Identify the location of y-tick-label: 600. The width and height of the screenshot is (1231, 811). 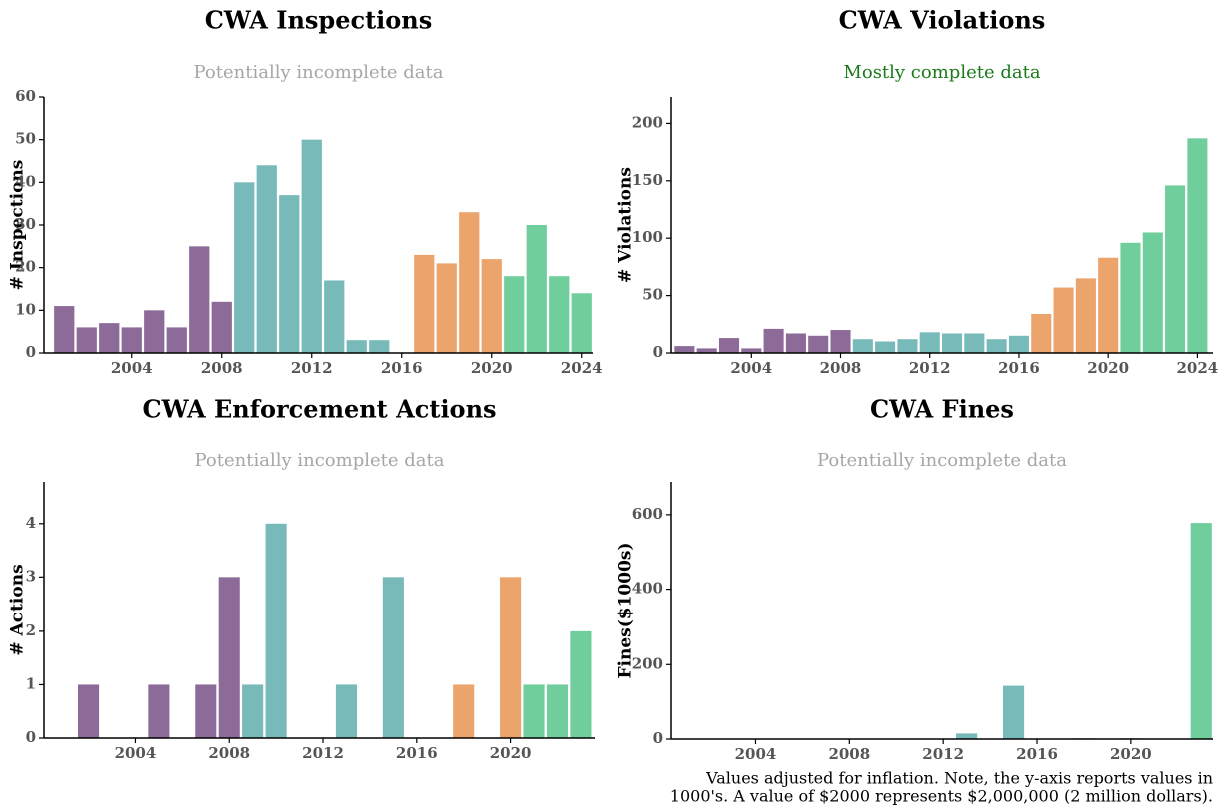
(647, 514).